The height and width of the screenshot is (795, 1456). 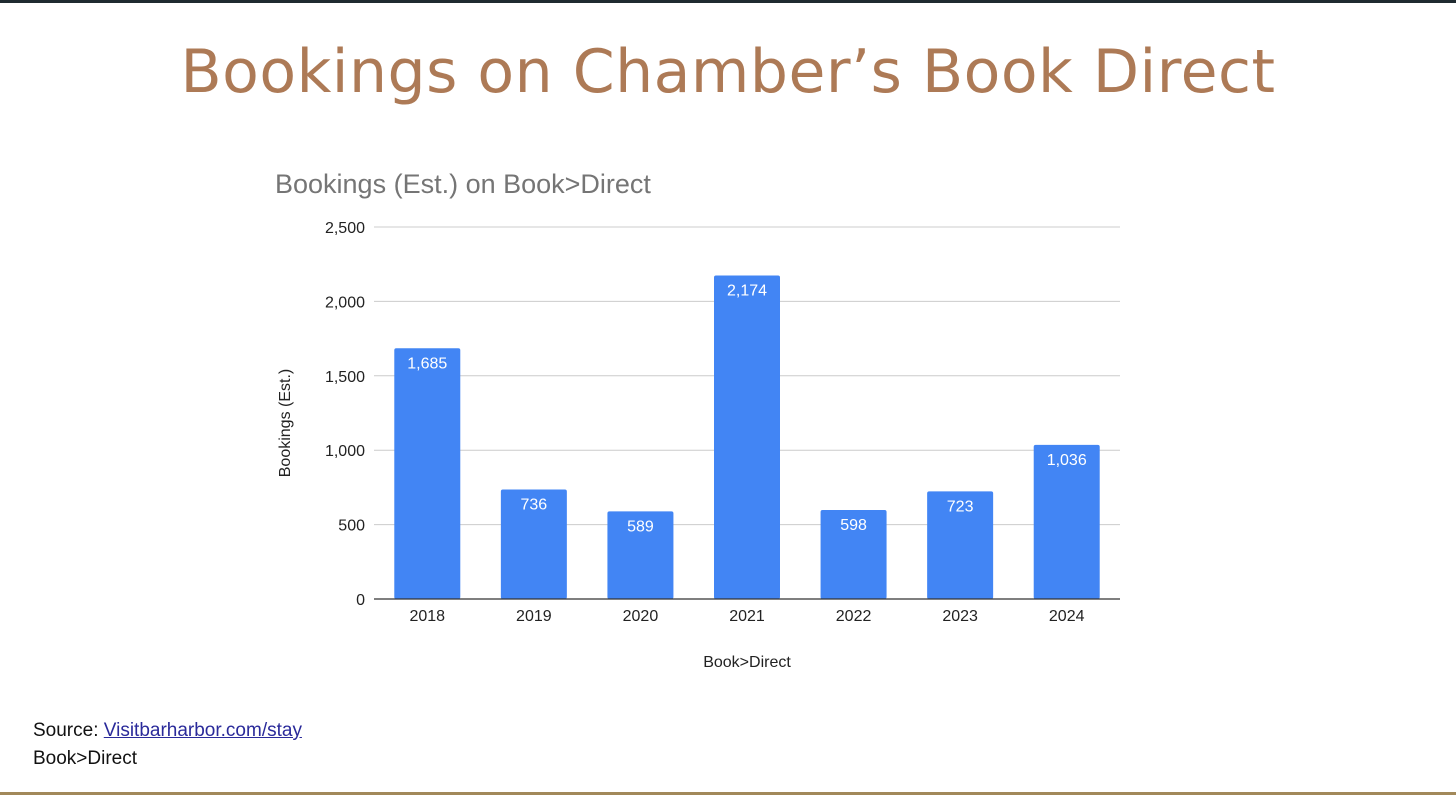 What do you see at coordinates (747, 662) in the screenshot?
I see `x-axis-title: Book>Direct` at bounding box center [747, 662].